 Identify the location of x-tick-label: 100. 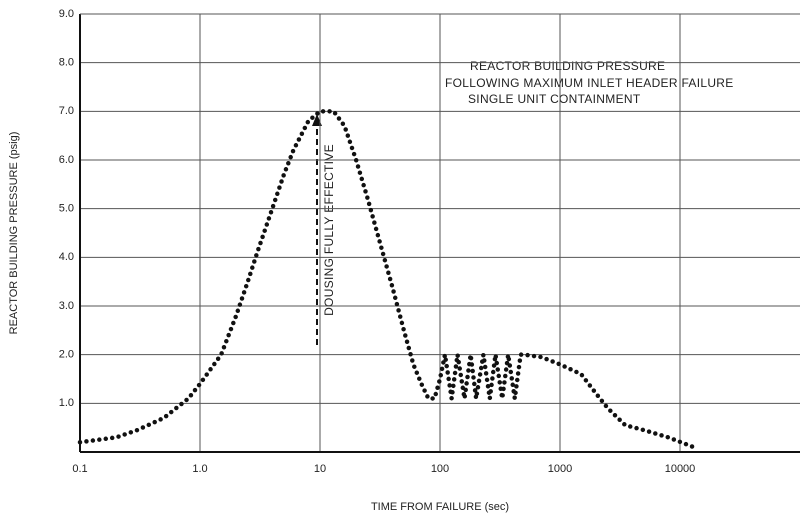
(440, 469).